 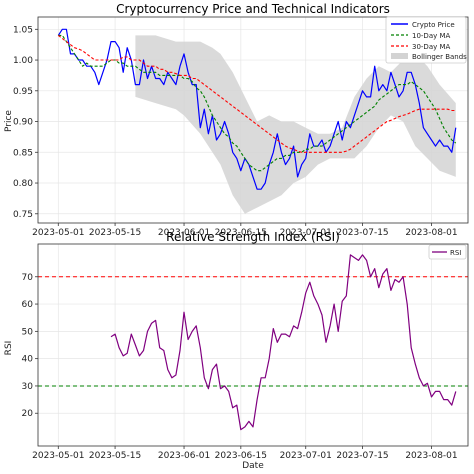 I want to click on legend-label-price: Crypto Price, so click(x=433, y=25).